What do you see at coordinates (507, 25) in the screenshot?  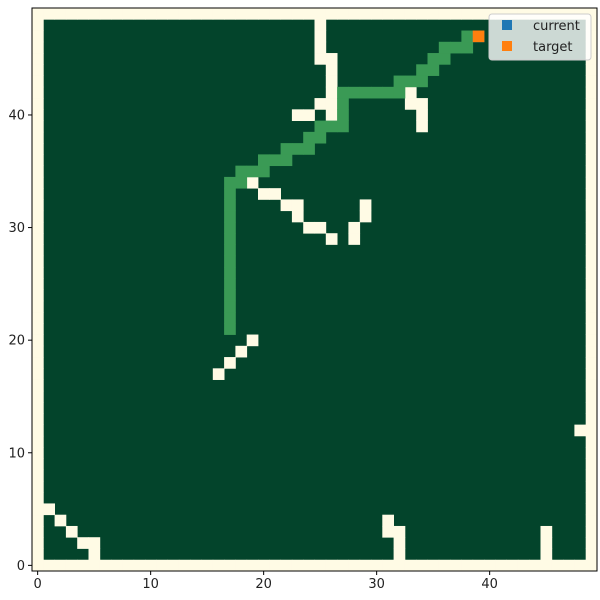 I see `legend-current-marker` at bounding box center [507, 25].